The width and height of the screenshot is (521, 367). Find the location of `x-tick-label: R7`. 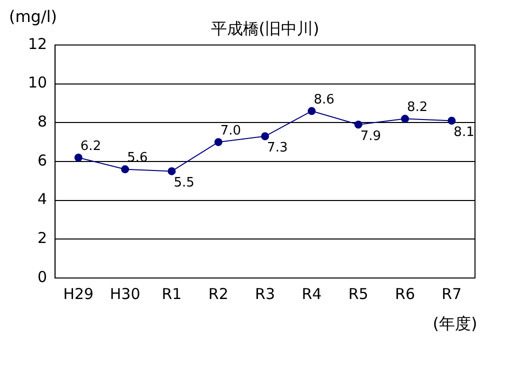

x-tick-label: R7 is located at coordinates (452, 293).